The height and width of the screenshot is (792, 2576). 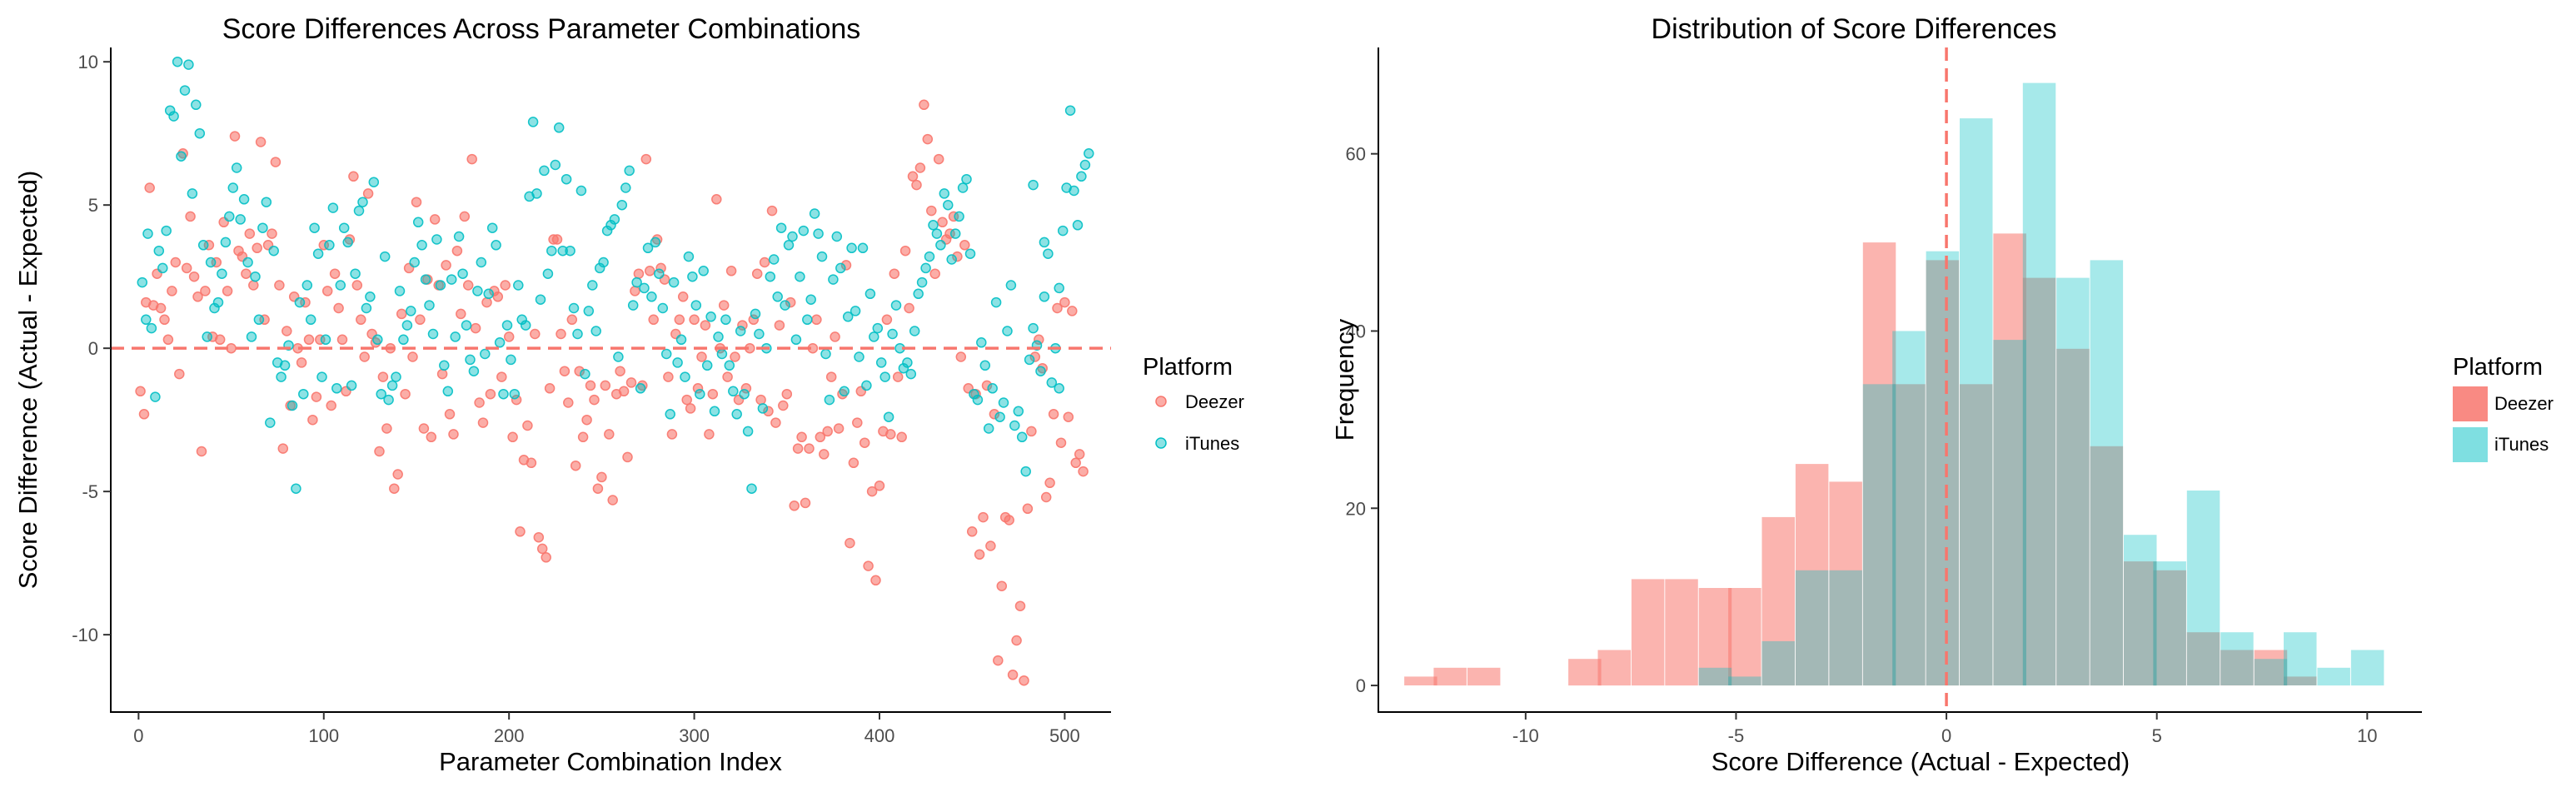 What do you see at coordinates (27, 380) in the screenshot?
I see `scatter-y-axis-title: Score Difference (Actual - Expected)` at bounding box center [27, 380].